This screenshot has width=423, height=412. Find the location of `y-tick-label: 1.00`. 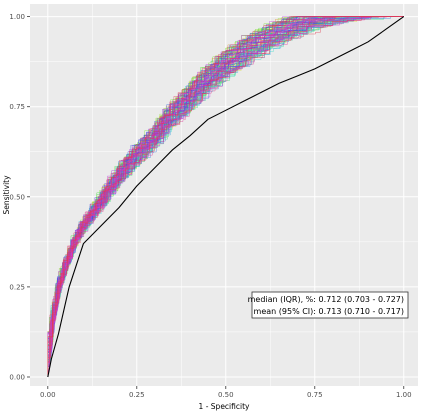

y-tick-label: 1.00 is located at coordinates (17, 17).